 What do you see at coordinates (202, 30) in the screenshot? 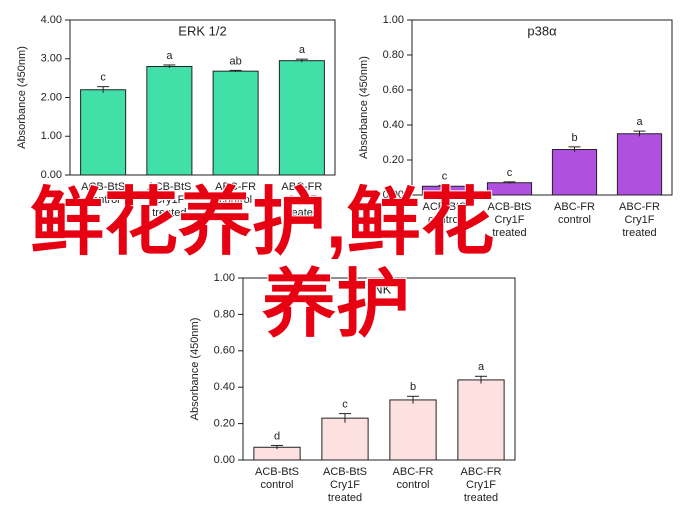
I see `chart-title: ERK 1/2` at bounding box center [202, 30].